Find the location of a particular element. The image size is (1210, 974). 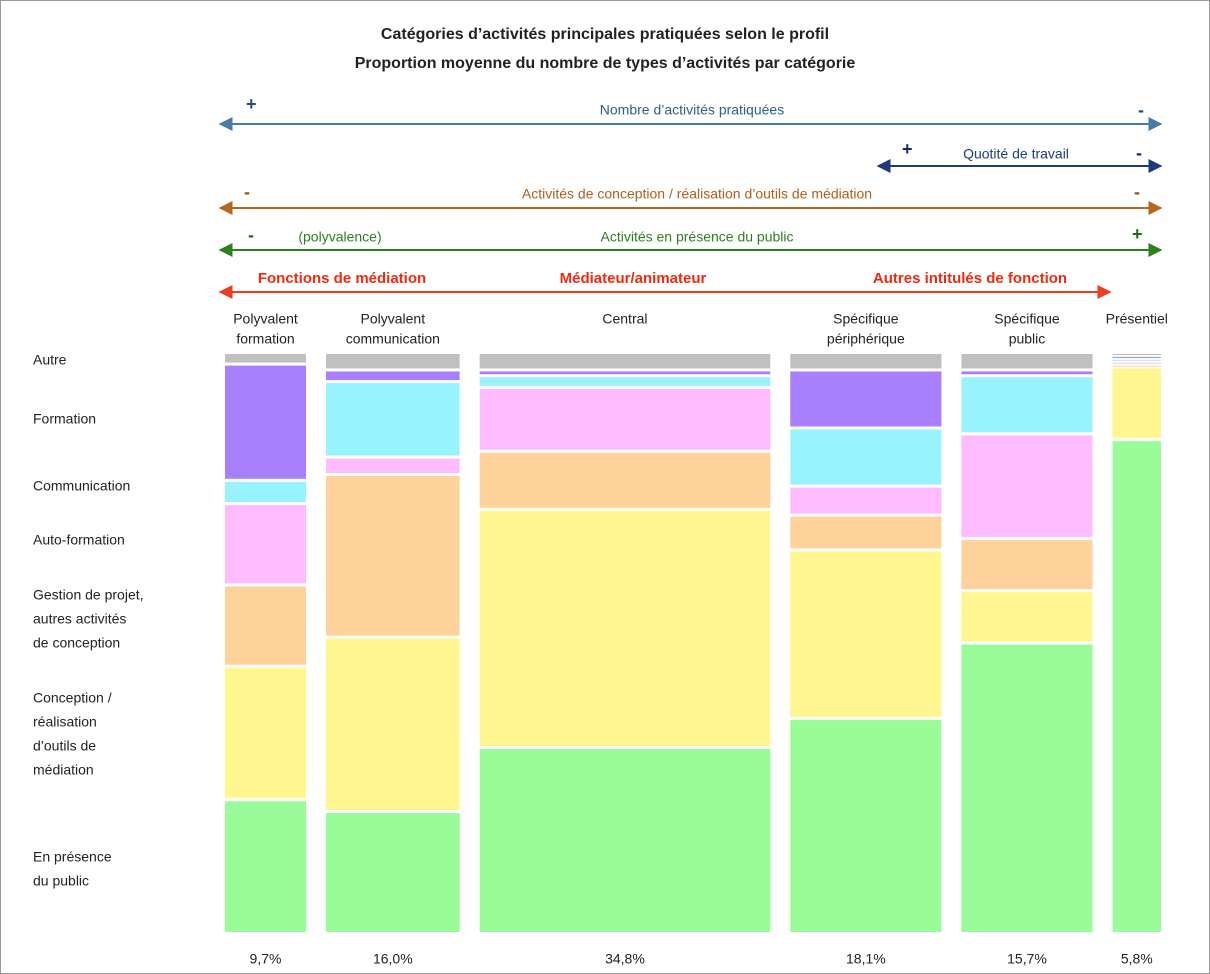

width-label: 9,7% is located at coordinates (266, 959).